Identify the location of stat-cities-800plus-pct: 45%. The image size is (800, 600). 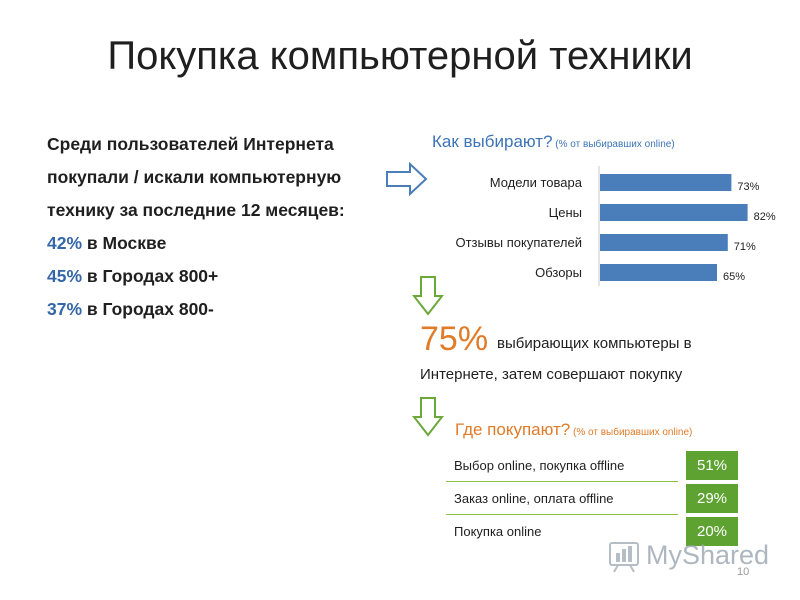
(65, 276).